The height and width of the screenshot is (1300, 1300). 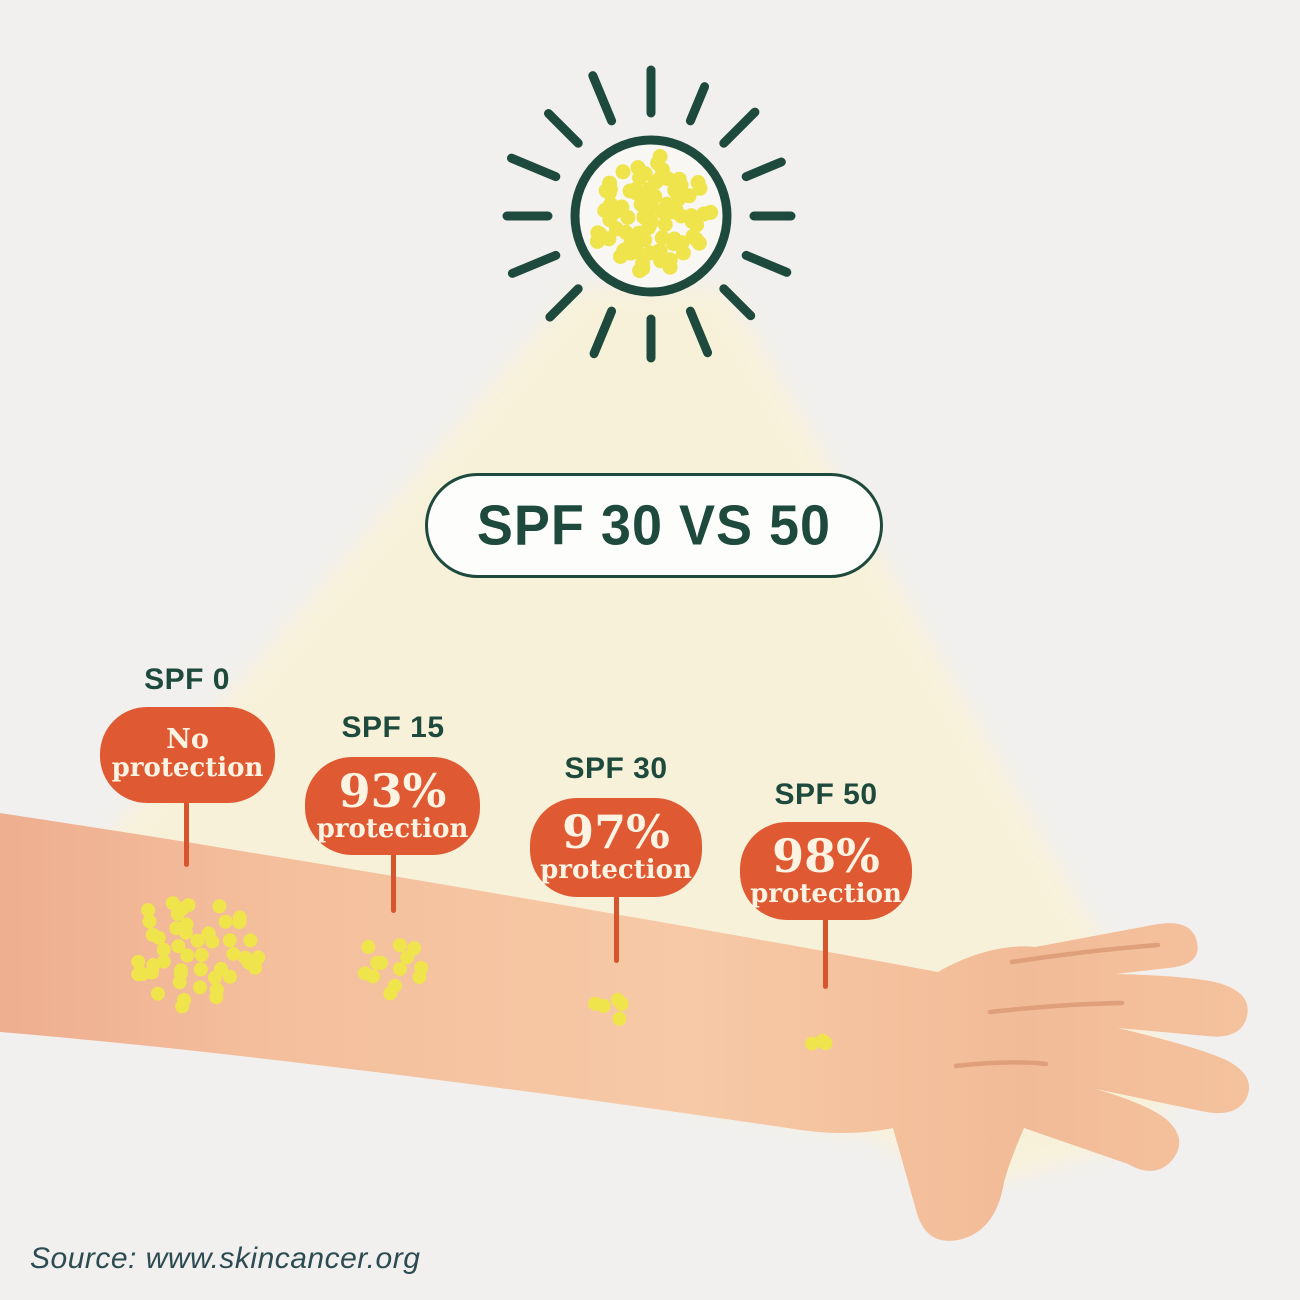 What do you see at coordinates (186, 834) in the screenshot?
I see `spf0-pointer-line` at bounding box center [186, 834].